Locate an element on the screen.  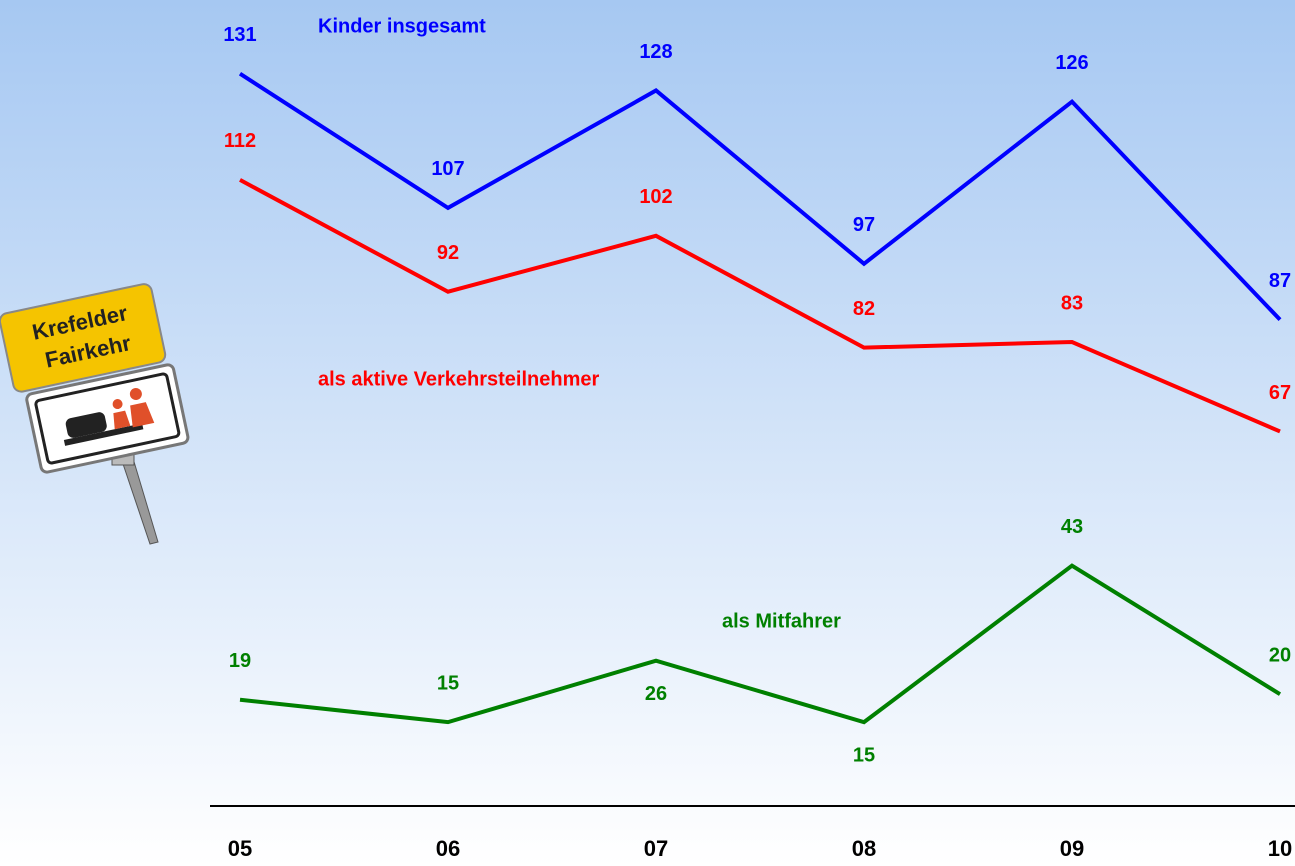
x-tick-label: 10 is located at coordinates (1280, 848).